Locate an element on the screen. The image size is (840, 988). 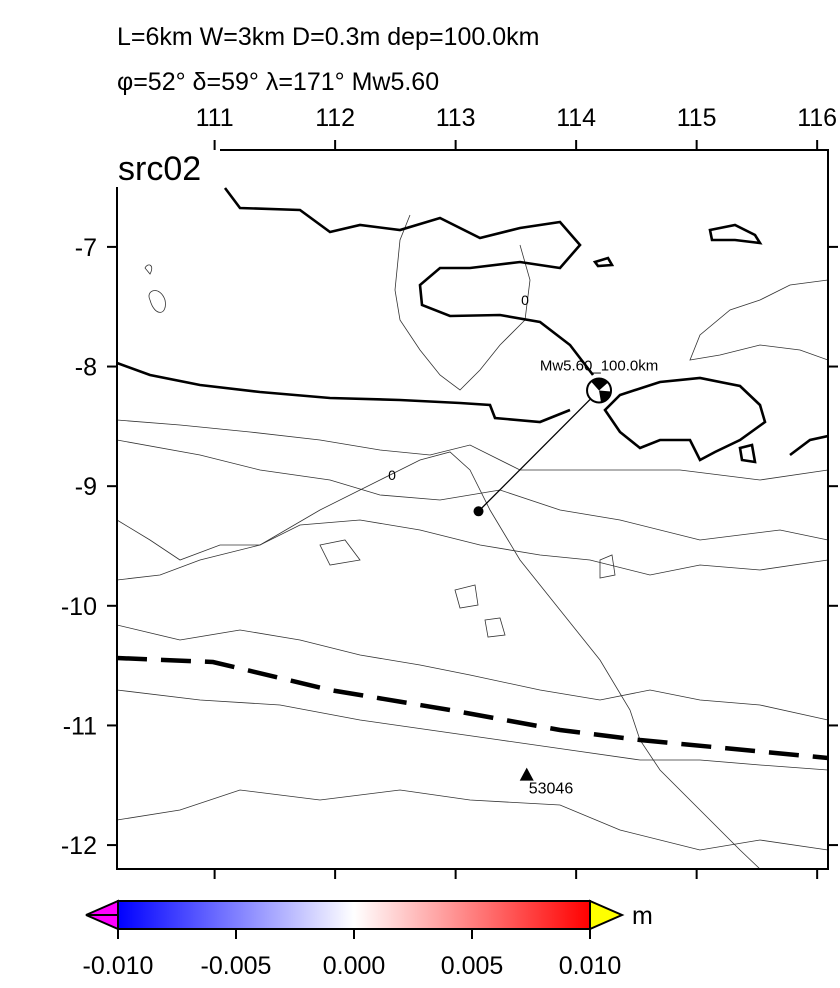
colorbar-tick-label: 0.005 is located at coordinates (472, 966).